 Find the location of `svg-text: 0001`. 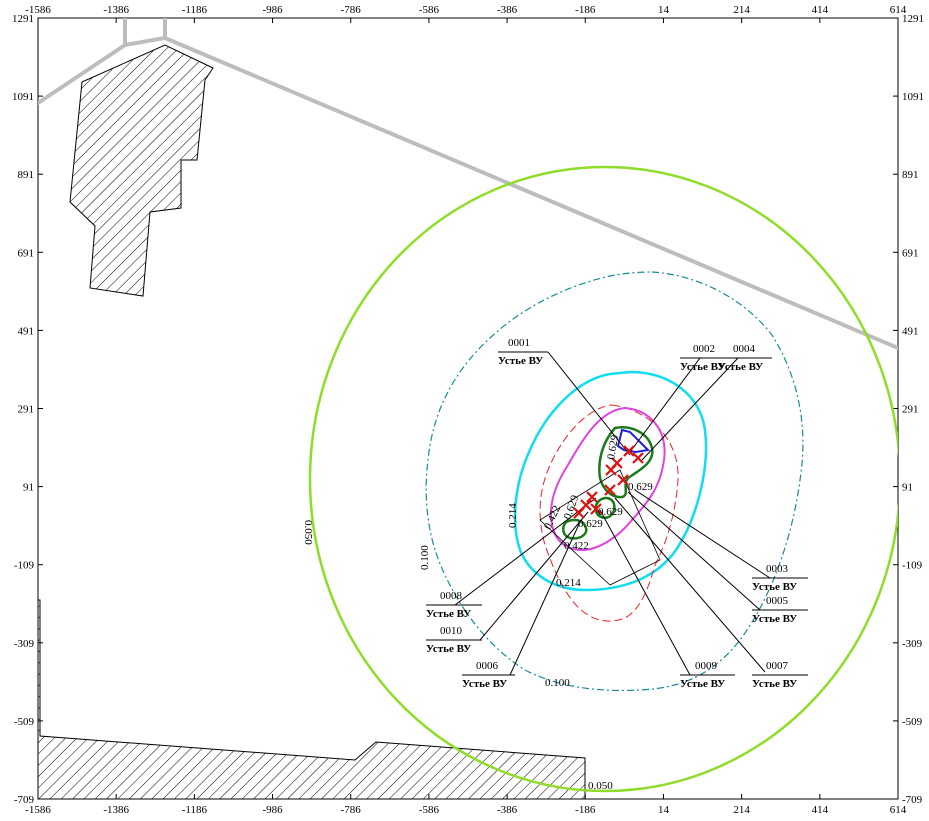

svg-text: 0001 is located at coordinates (519, 343).